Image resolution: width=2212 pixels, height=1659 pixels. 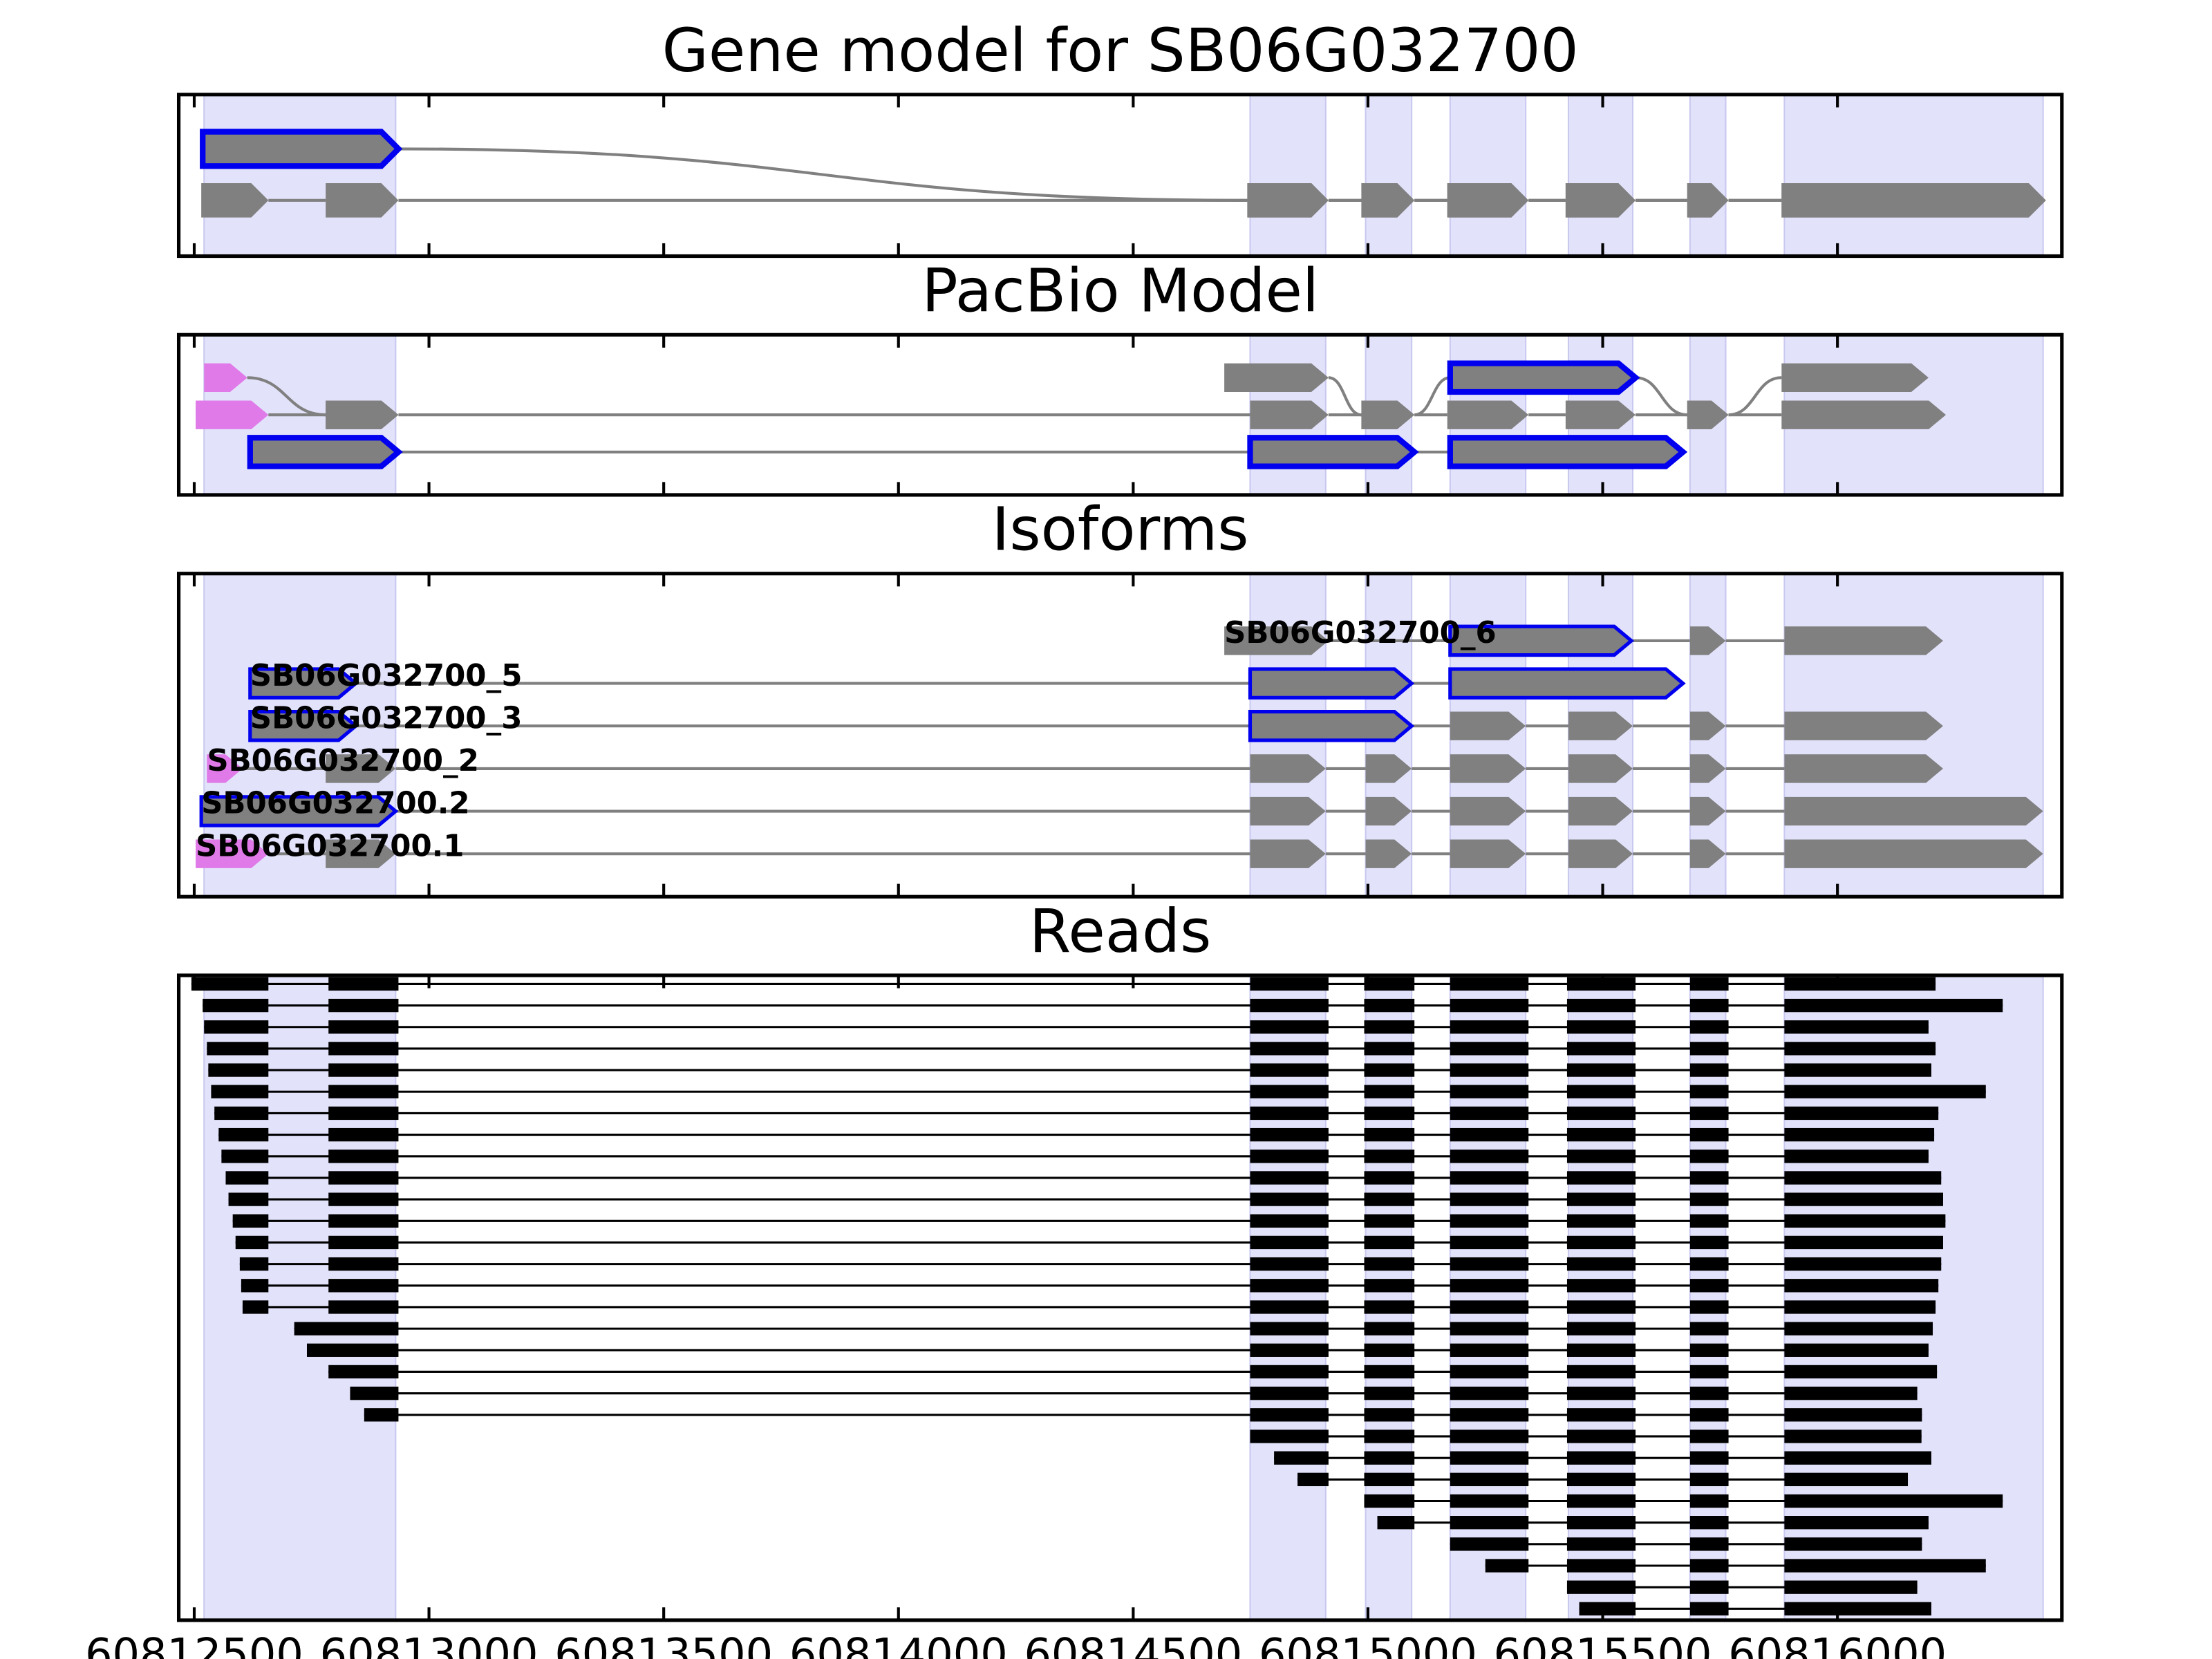 I want to click on x-tick-label: 60812500, so click(x=194, y=1644).